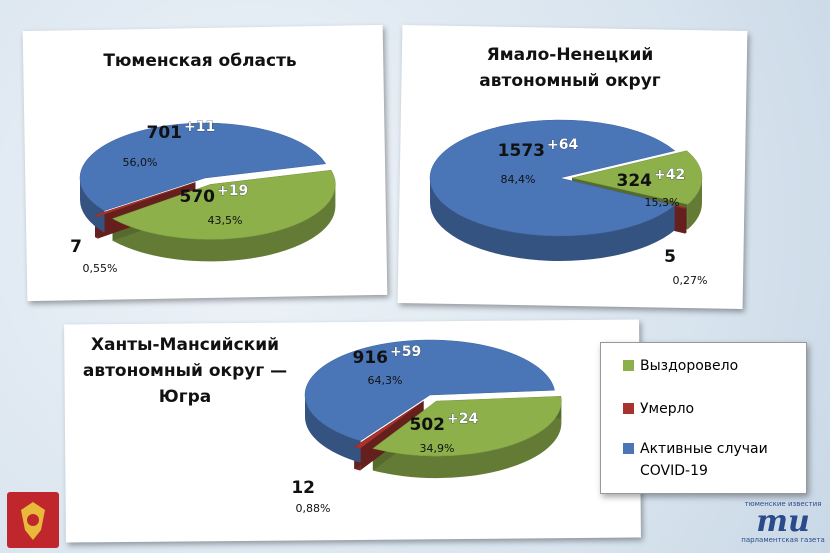 The height and width of the screenshot is (553, 830). I want to click on count-label: 502, so click(428, 425).